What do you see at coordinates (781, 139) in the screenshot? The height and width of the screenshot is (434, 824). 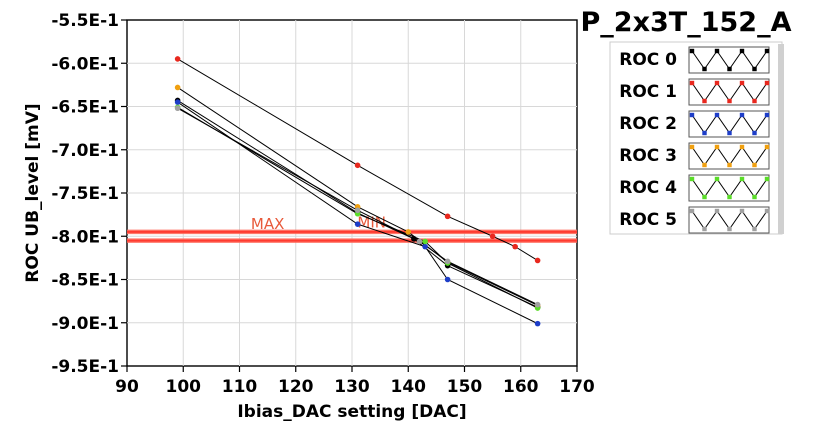 I see `legend-shadow` at bounding box center [781, 139].